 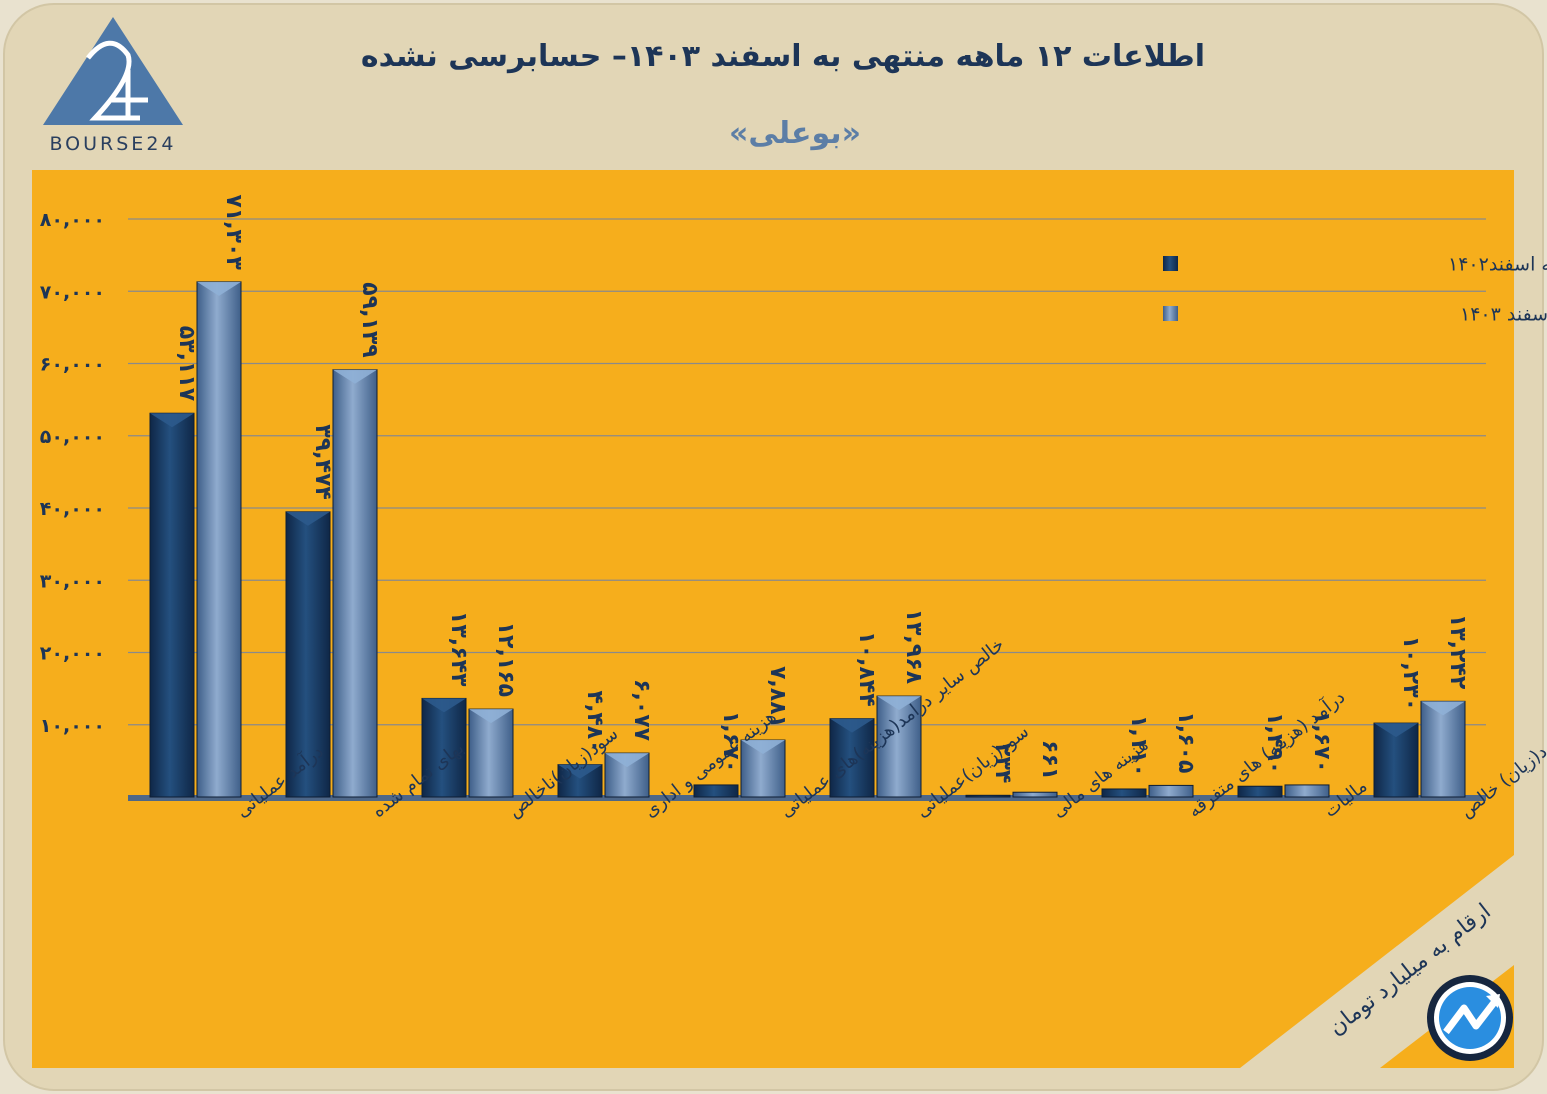 What do you see at coordinates (113, 86) in the screenshot?
I see `bourse24-logo: BOURSE24` at bounding box center [113, 86].